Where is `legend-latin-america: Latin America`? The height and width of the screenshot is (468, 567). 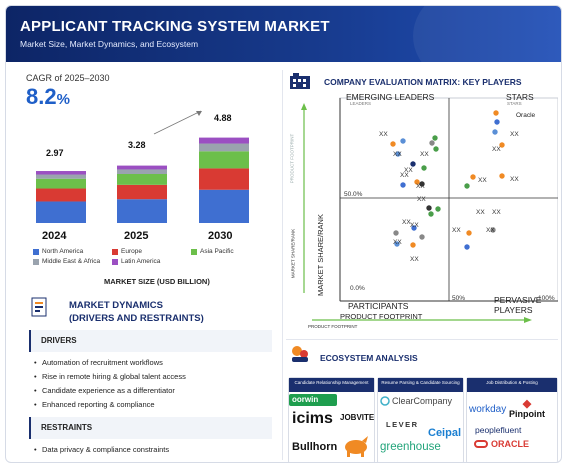
legend-latin-america: Latin America is located at coordinates (136, 261).